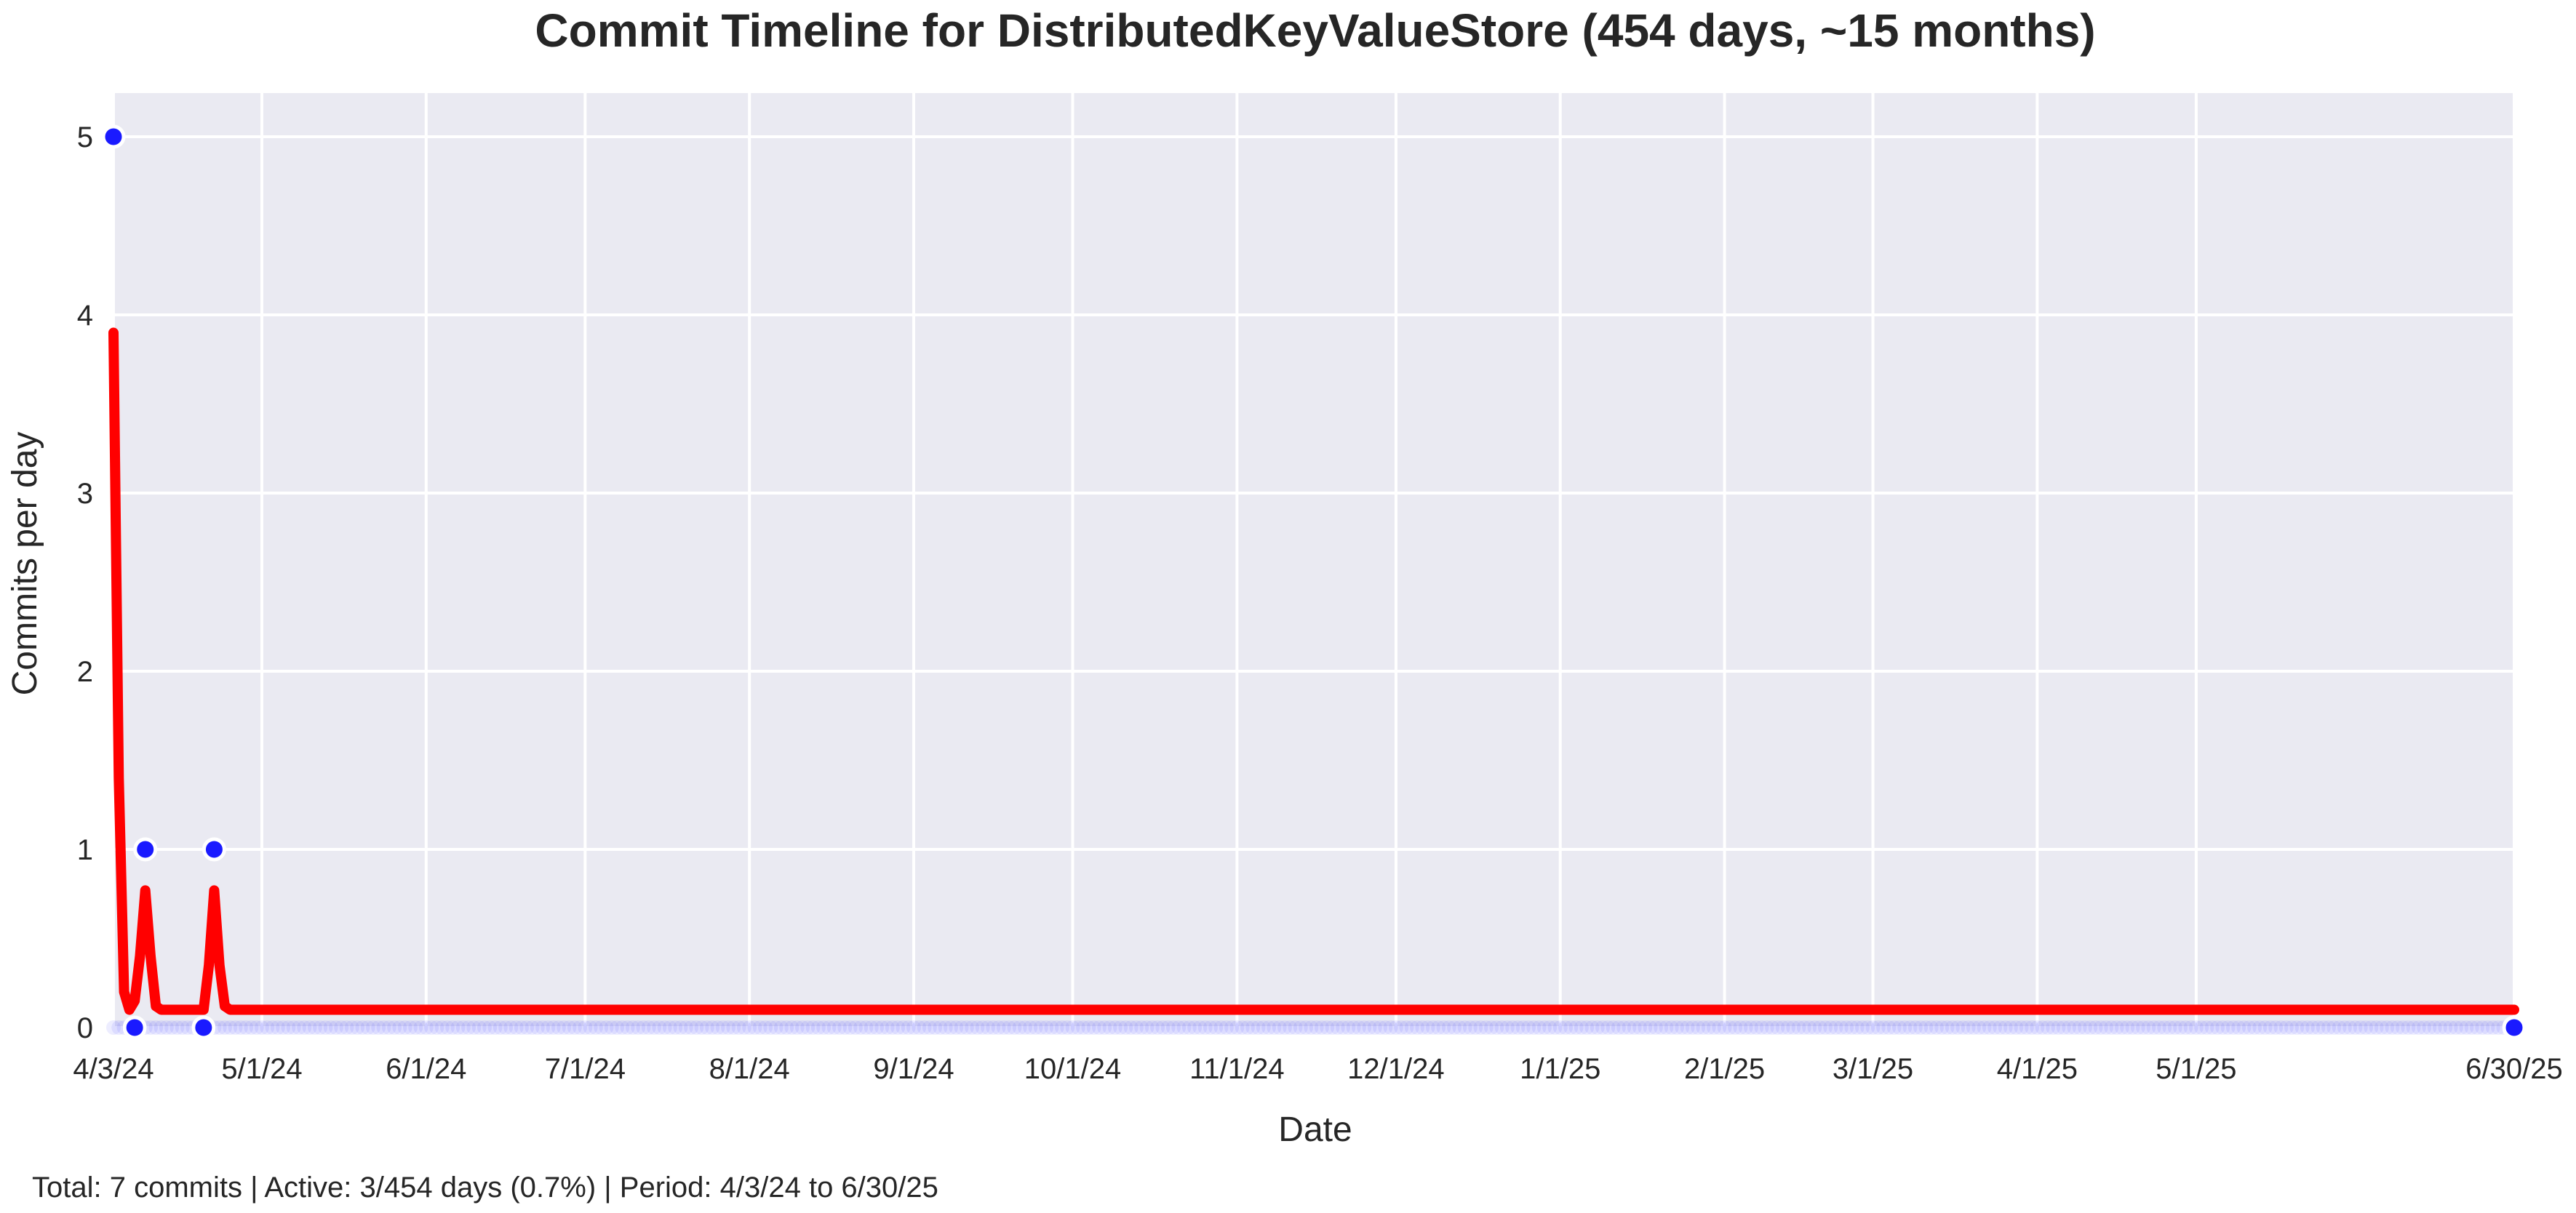 Image resolution: width=2576 pixels, height=1213 pixels. What do you see at coordinates (85, 137) in the screenshot?
I see `y-tick-label: 5` at bounding box center [85, 137].